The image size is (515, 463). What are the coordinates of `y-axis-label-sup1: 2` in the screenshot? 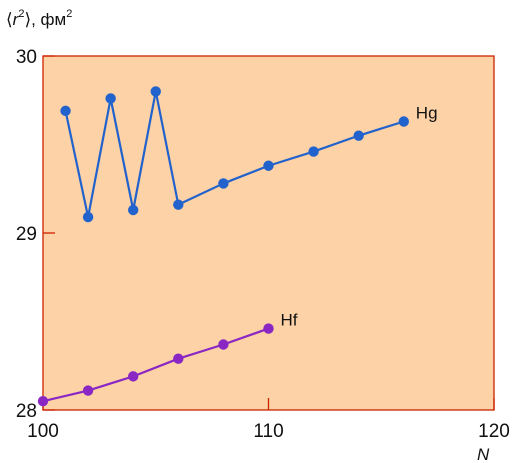 It's located at (21, 14).